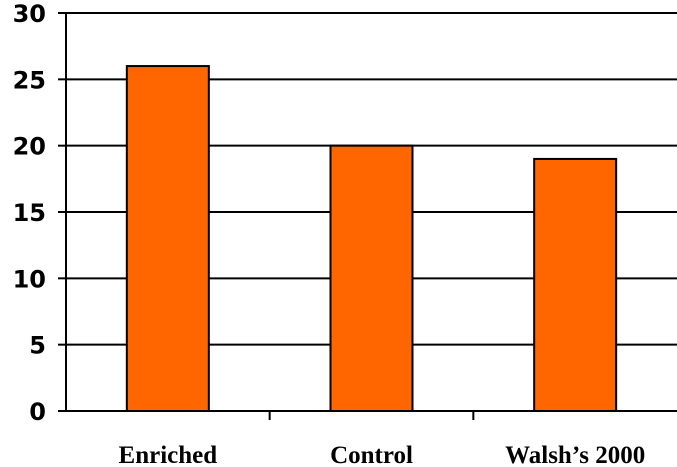  I want to click on bar-control, so click(371, 278).